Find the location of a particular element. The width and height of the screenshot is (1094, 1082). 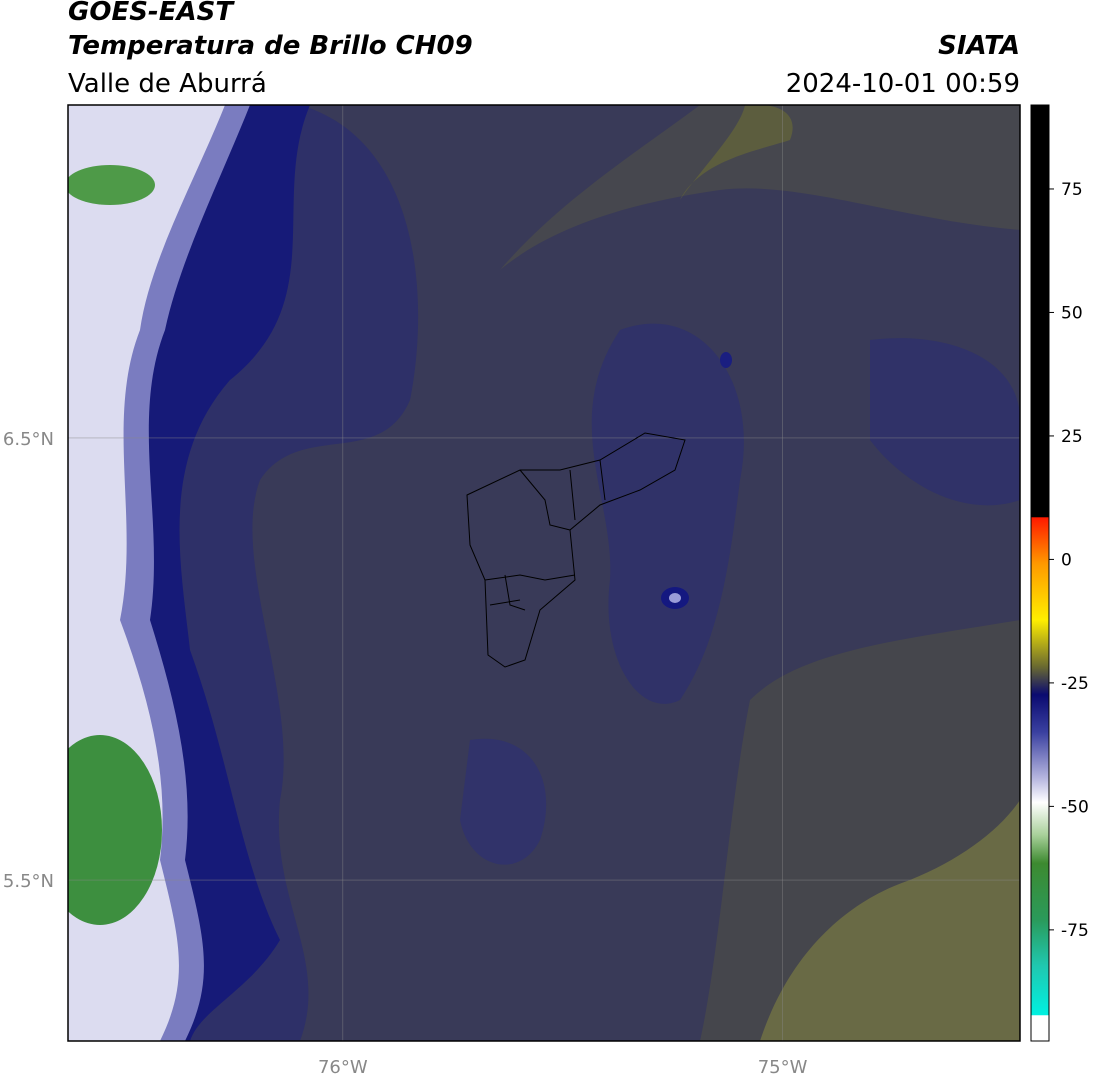

x-tick-label: 76°W is located at coordinates (343, 1067).